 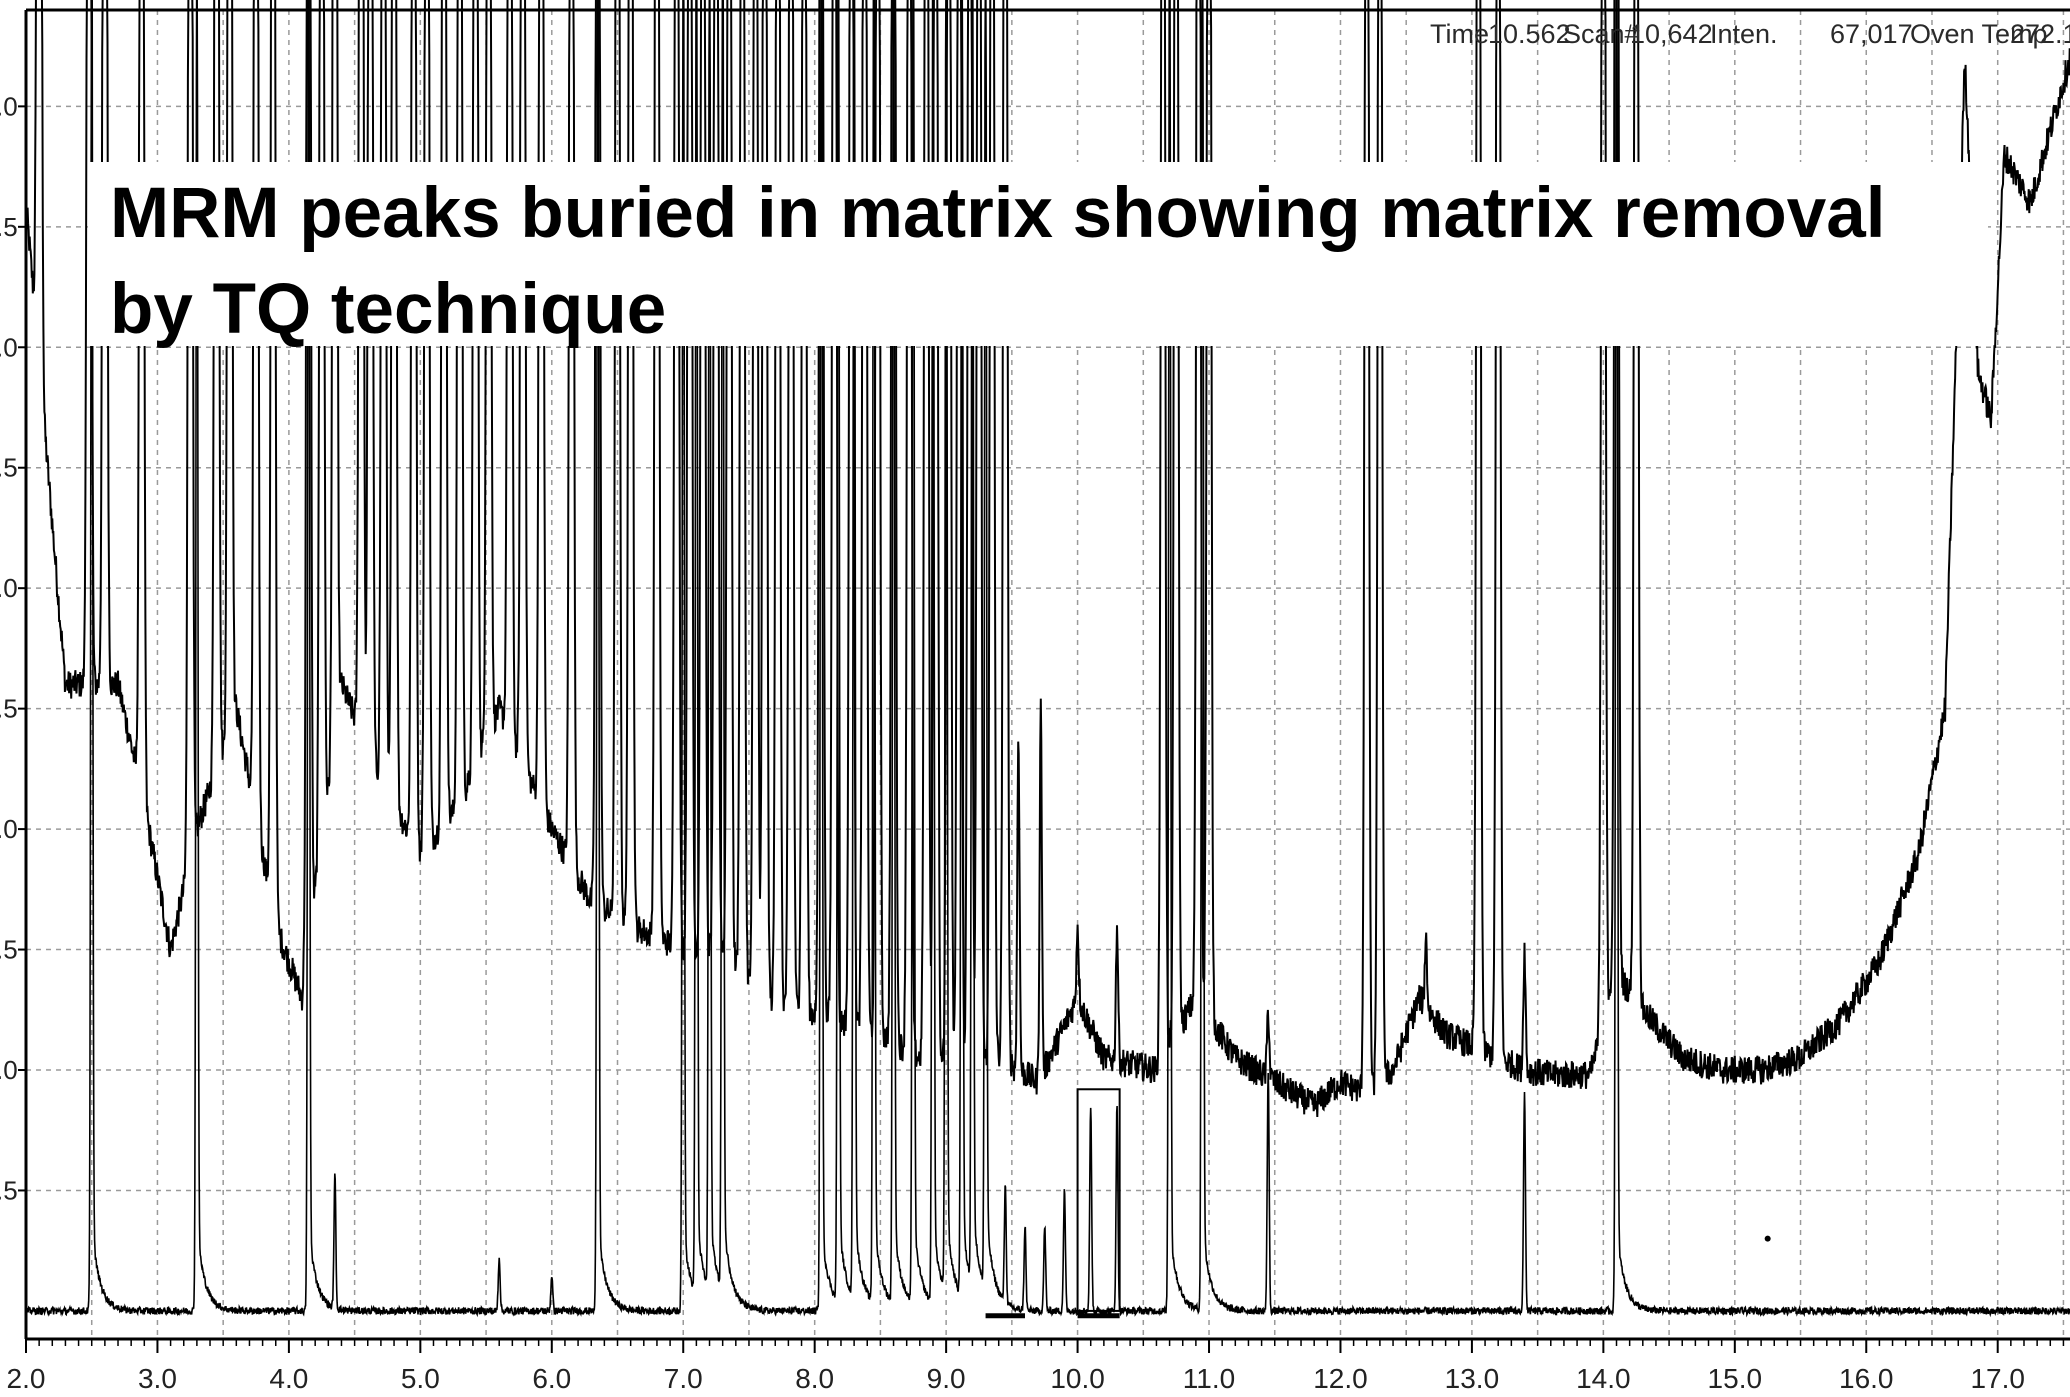 I want to click on mrm-window-marker, so click(x=1098, y=1200).